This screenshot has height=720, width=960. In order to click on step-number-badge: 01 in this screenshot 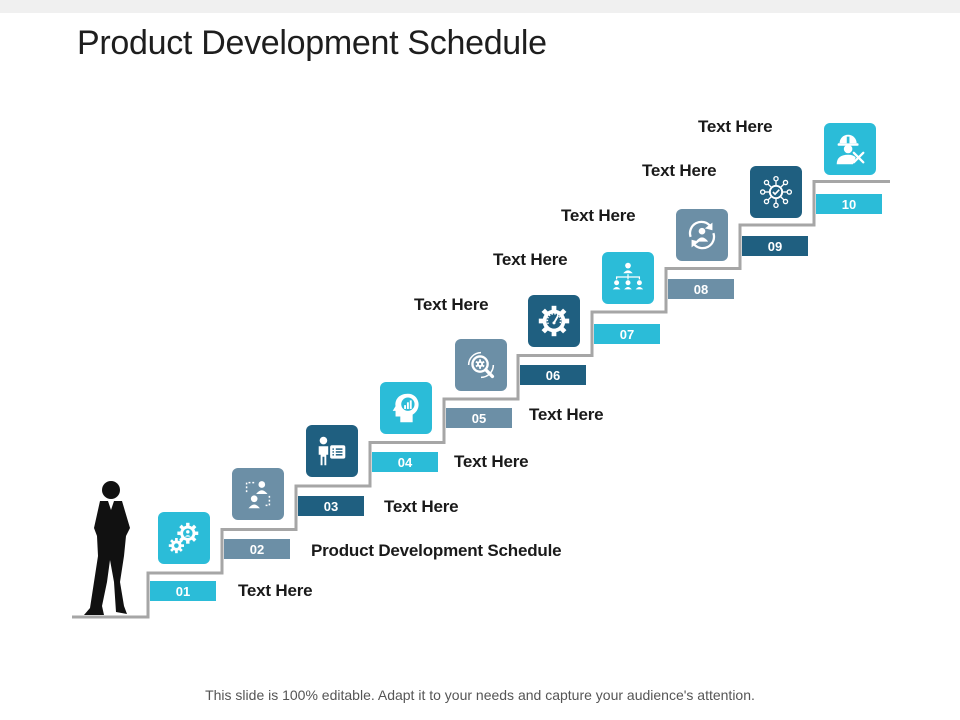, I will do `click(183, 591)`.